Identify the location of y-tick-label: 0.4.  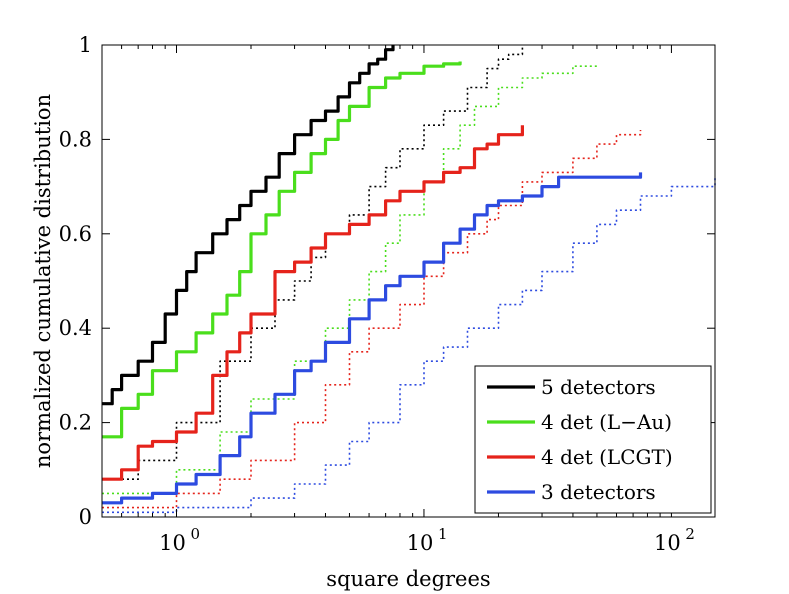
(75, 328).